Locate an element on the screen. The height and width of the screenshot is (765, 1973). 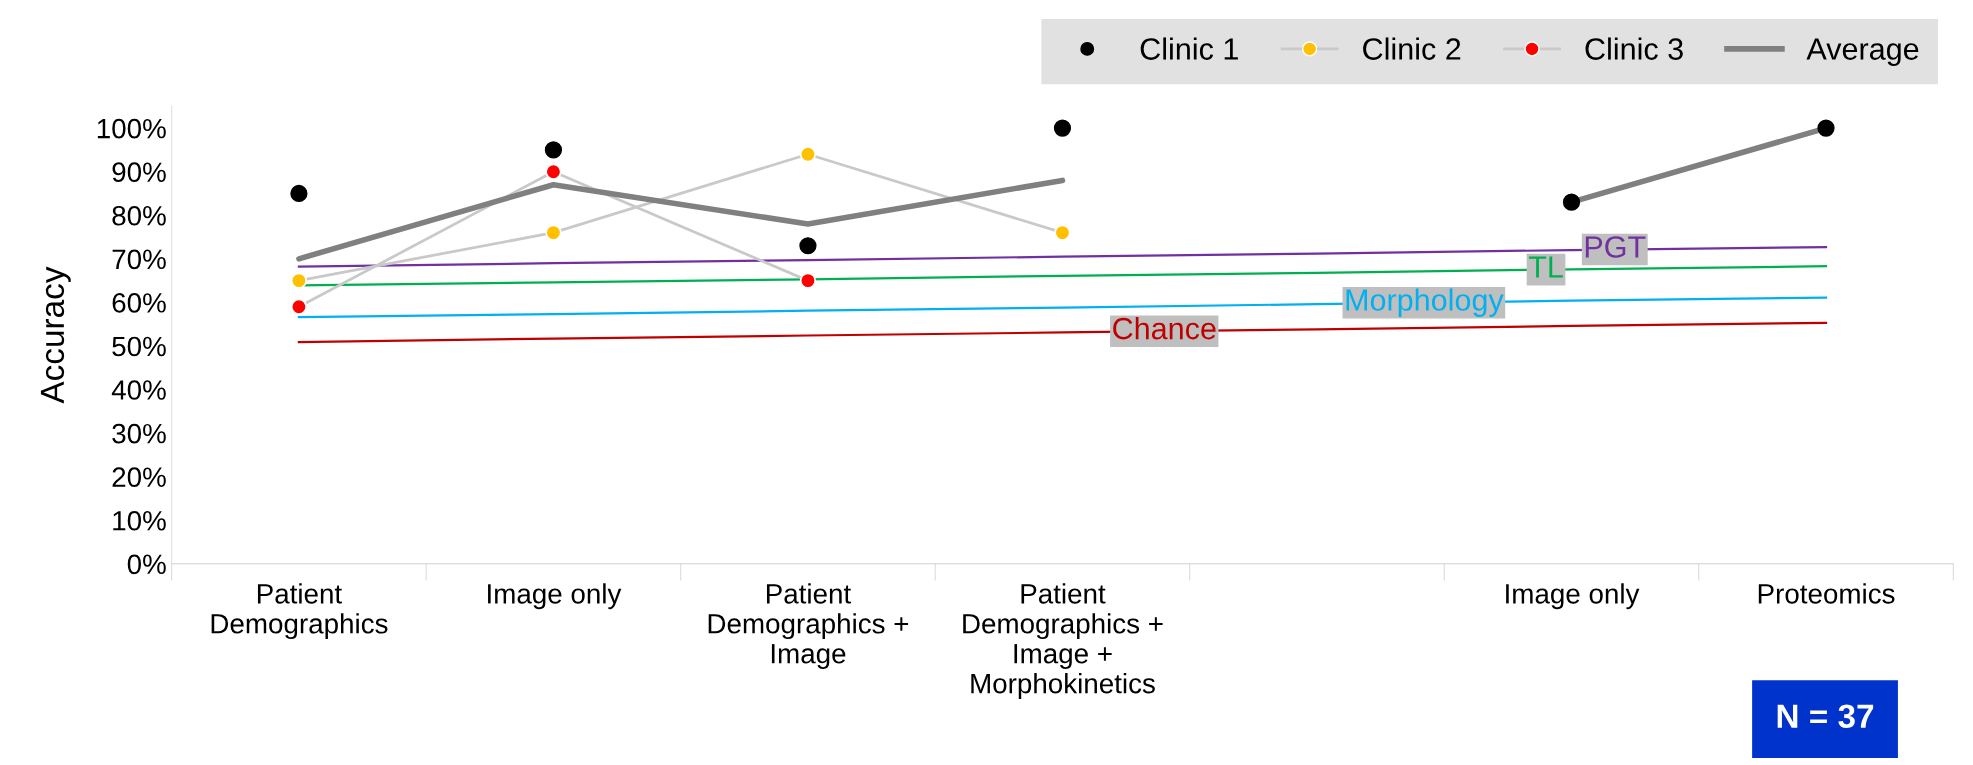
y-tick-label: 80% is located at coordinates (139, 215).